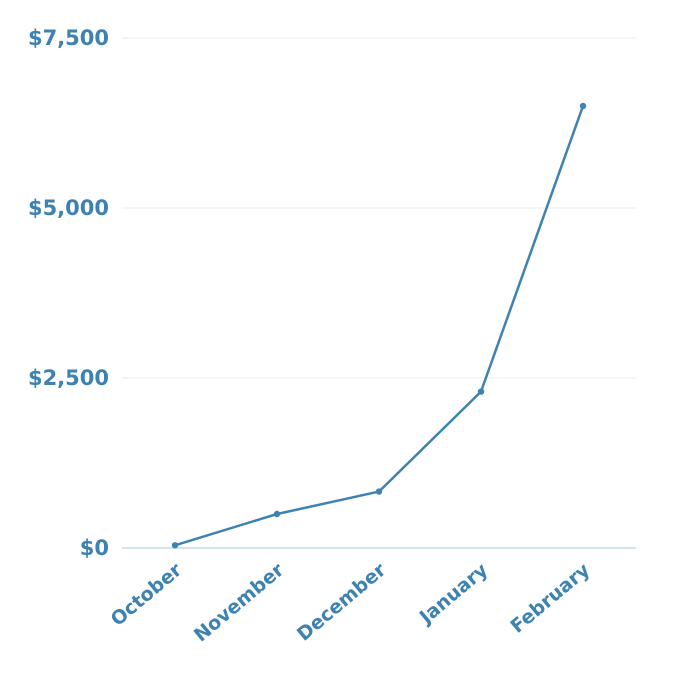 This screenshot has height=680, width=680. I want to click on y-tick-label: $2,500, so click(68, 378).